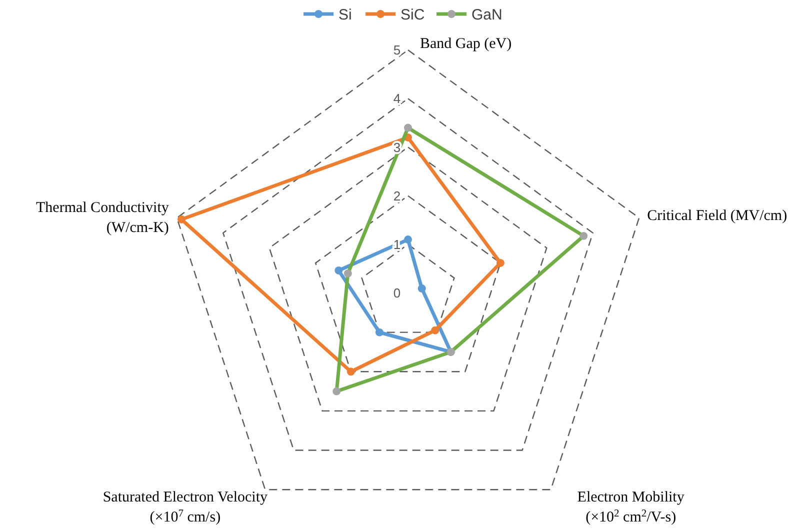 The image size is (811, 531). What do you see at coordinates (397, 50) in the screenshot?
I see `y-tick-label: 5` at bounding box center [397, 50].